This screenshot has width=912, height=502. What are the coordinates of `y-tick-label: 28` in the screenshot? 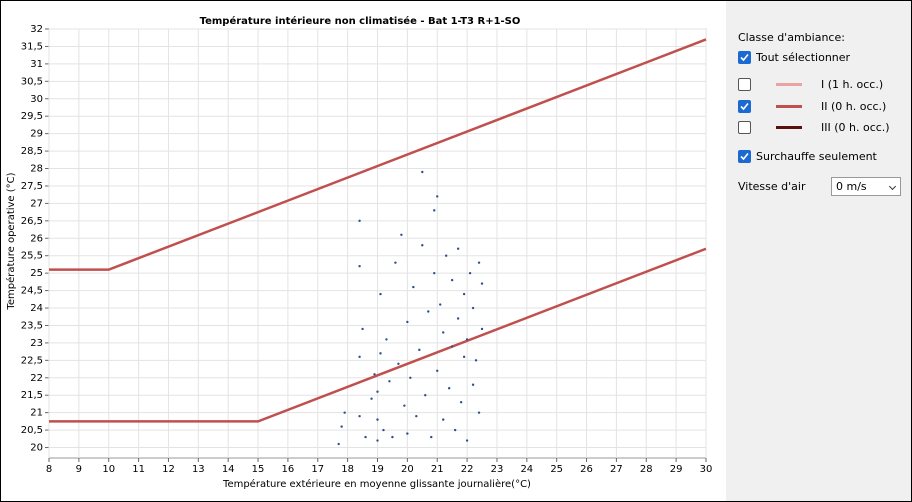 It's located at (36, 169).